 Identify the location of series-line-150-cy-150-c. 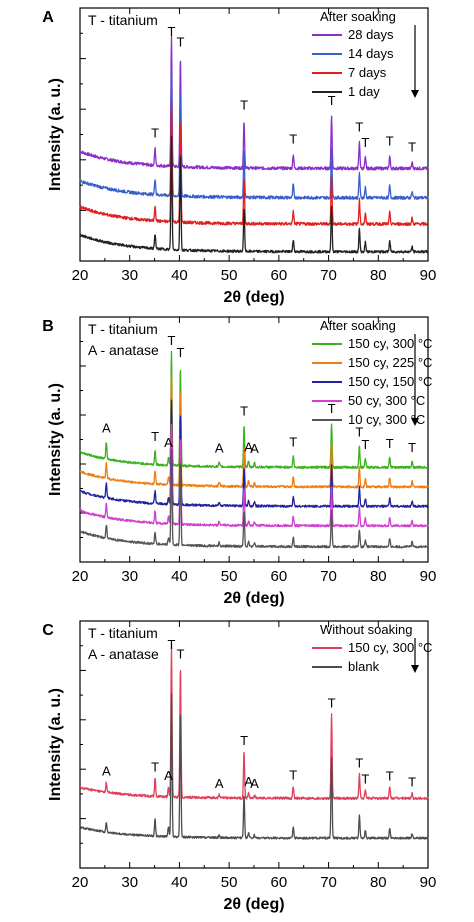
(254, 454).